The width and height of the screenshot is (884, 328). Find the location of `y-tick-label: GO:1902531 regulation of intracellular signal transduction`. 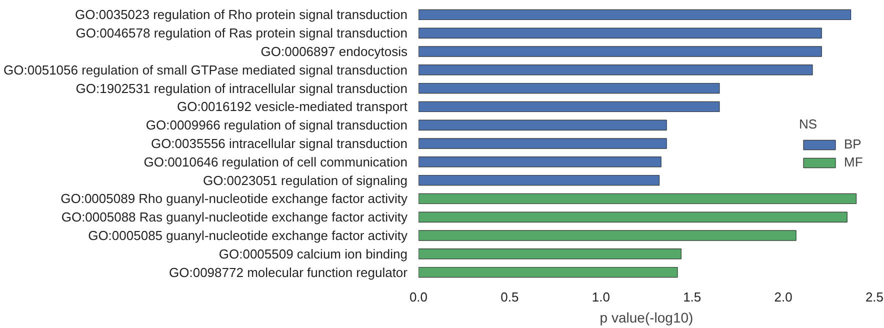

y-tick-label: GO:1902531 regulation of intracellular signal transduction is located at coordinates (242, 88).